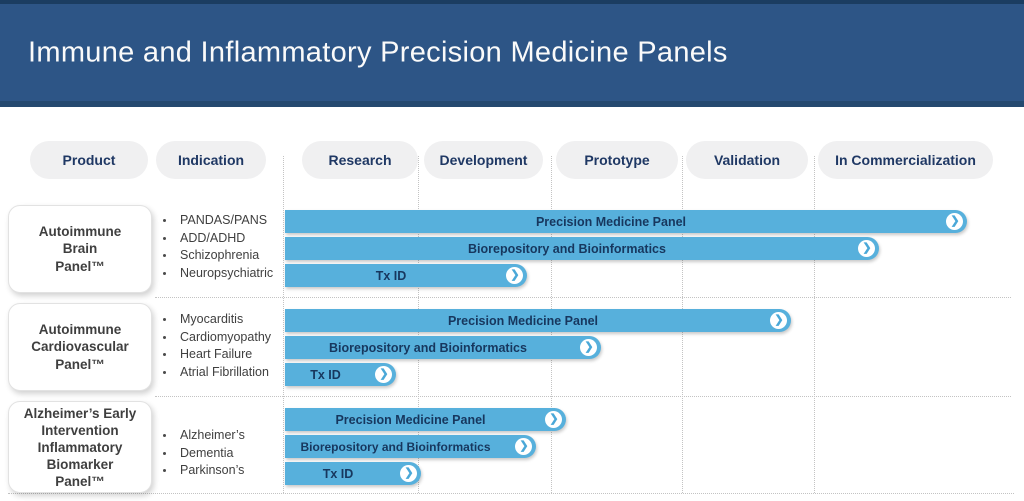 This screenshot has height=501, width=1024. I want to click on indication-item: Alzheimer’s, so click(238, 436).